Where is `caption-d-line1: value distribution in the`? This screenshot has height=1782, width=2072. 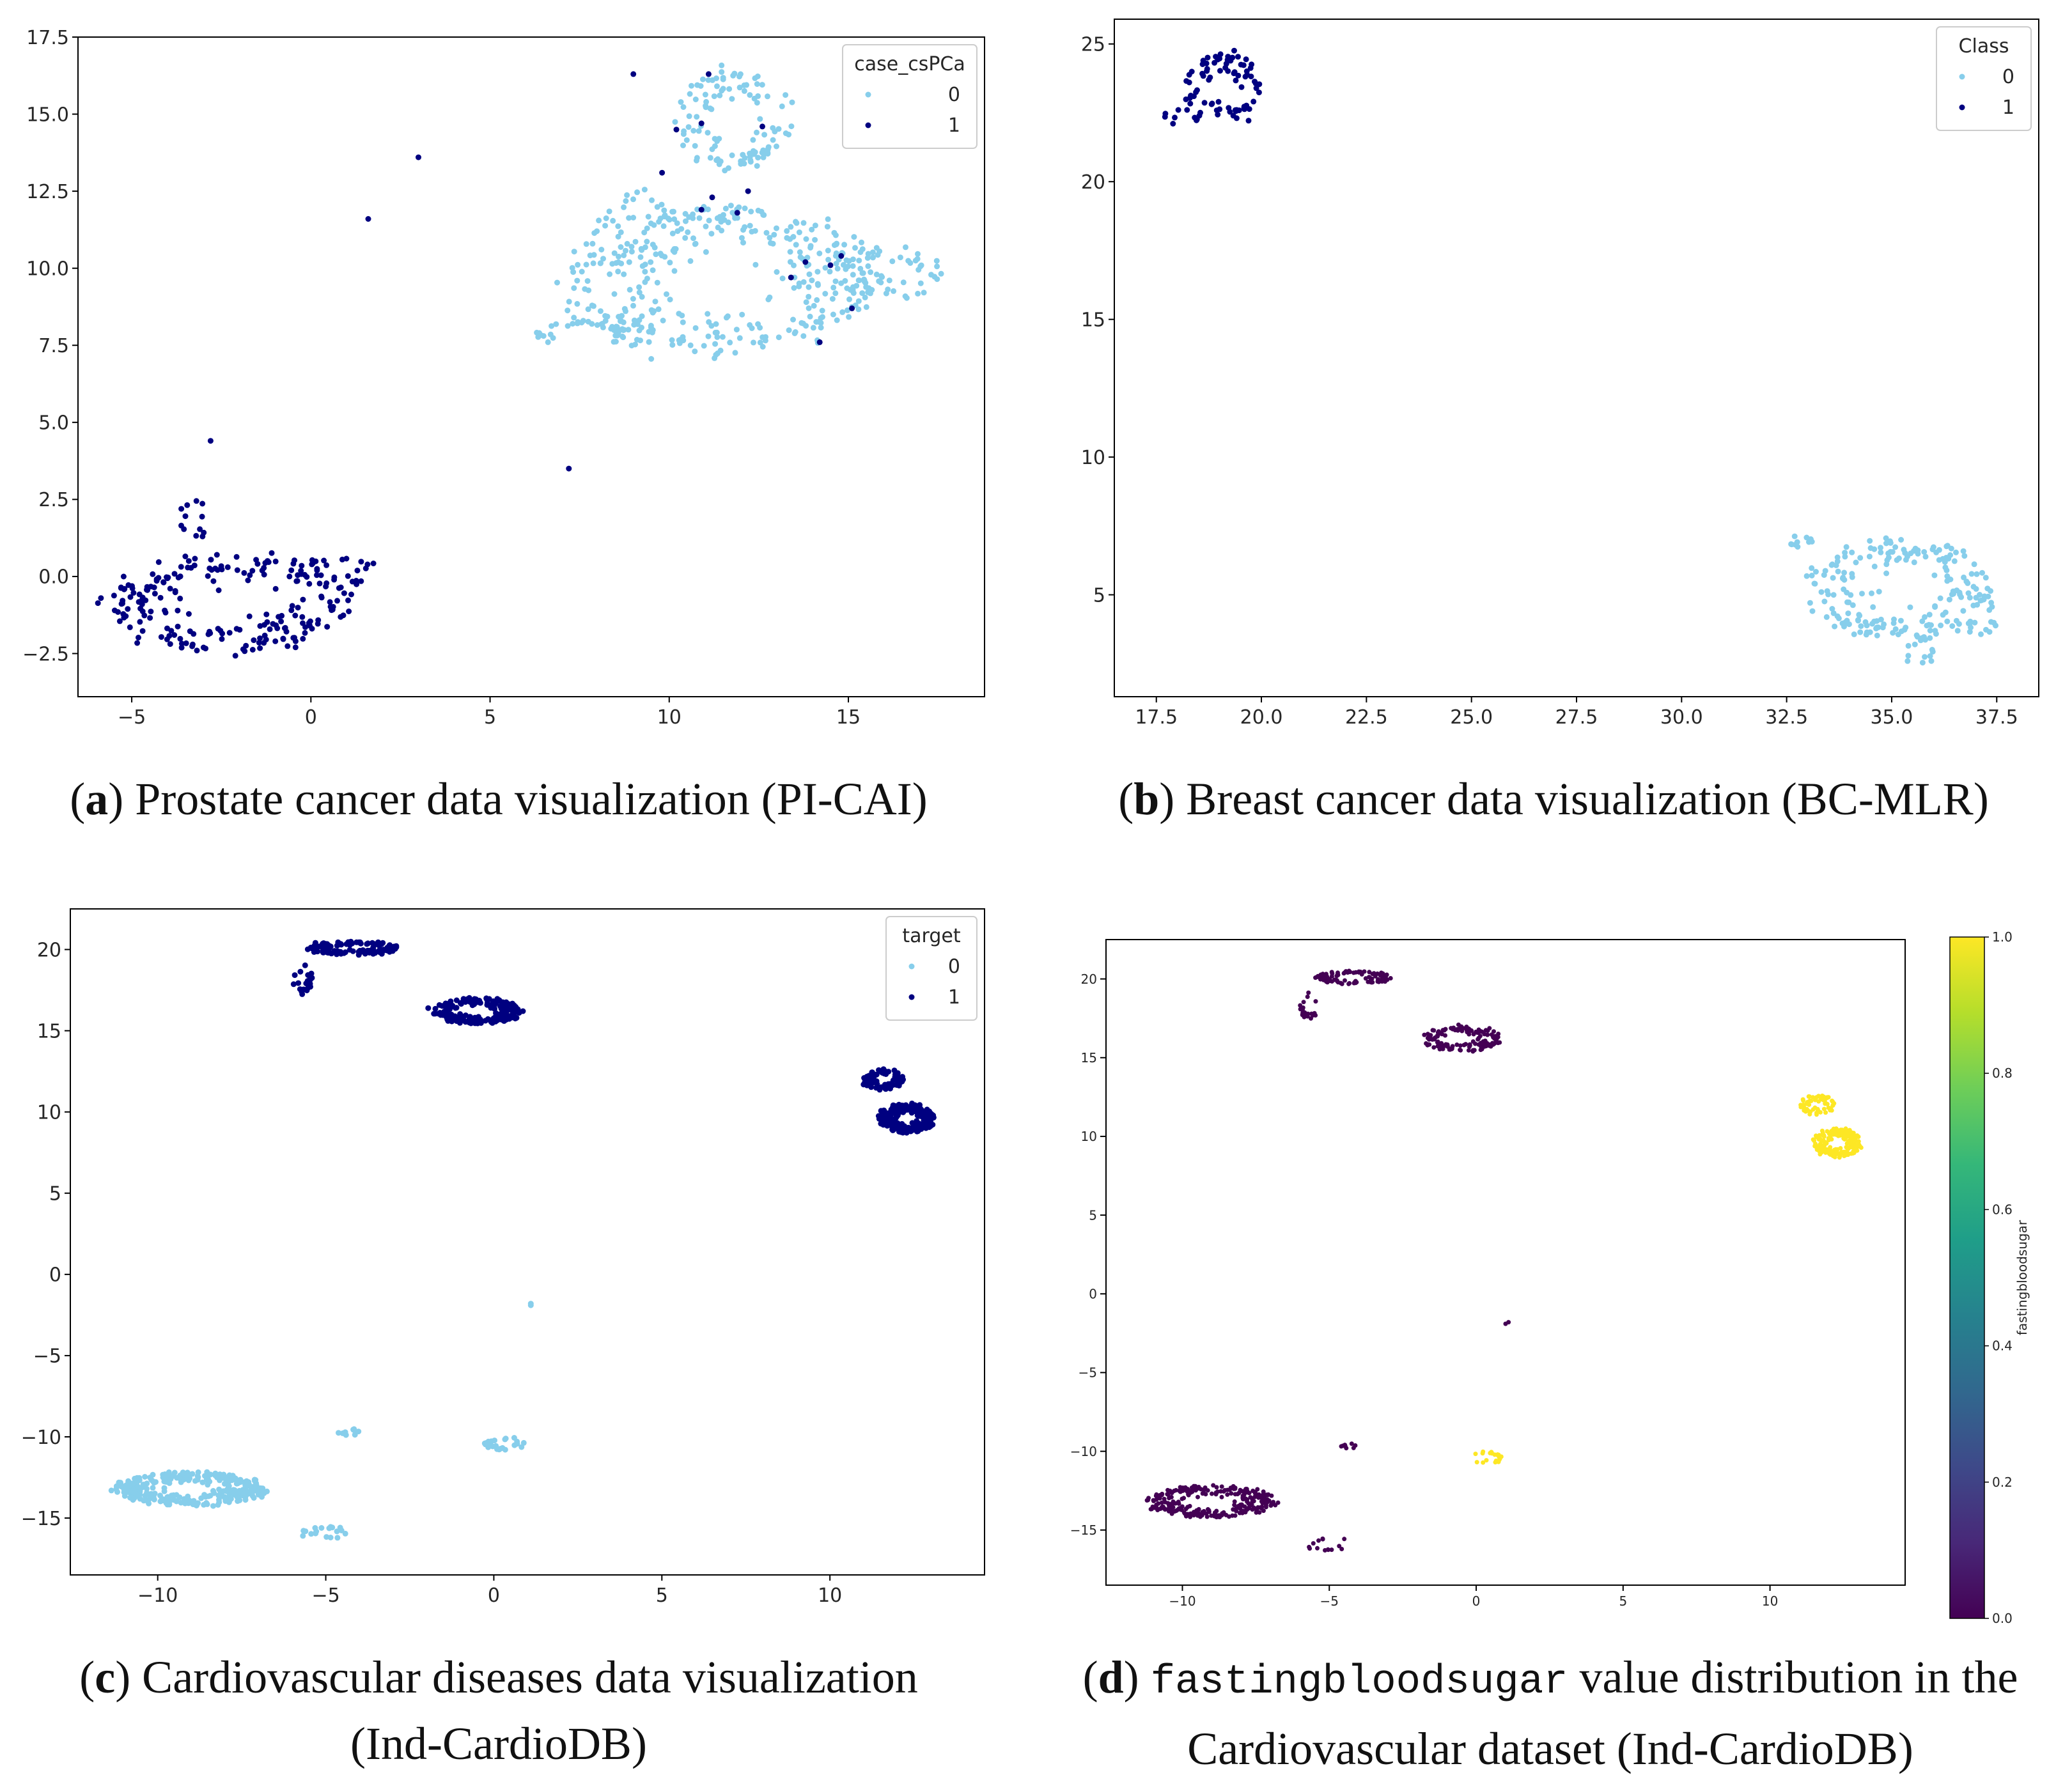
caption-d-line1: value distribution in the is located at coordinates (1793, 1677).